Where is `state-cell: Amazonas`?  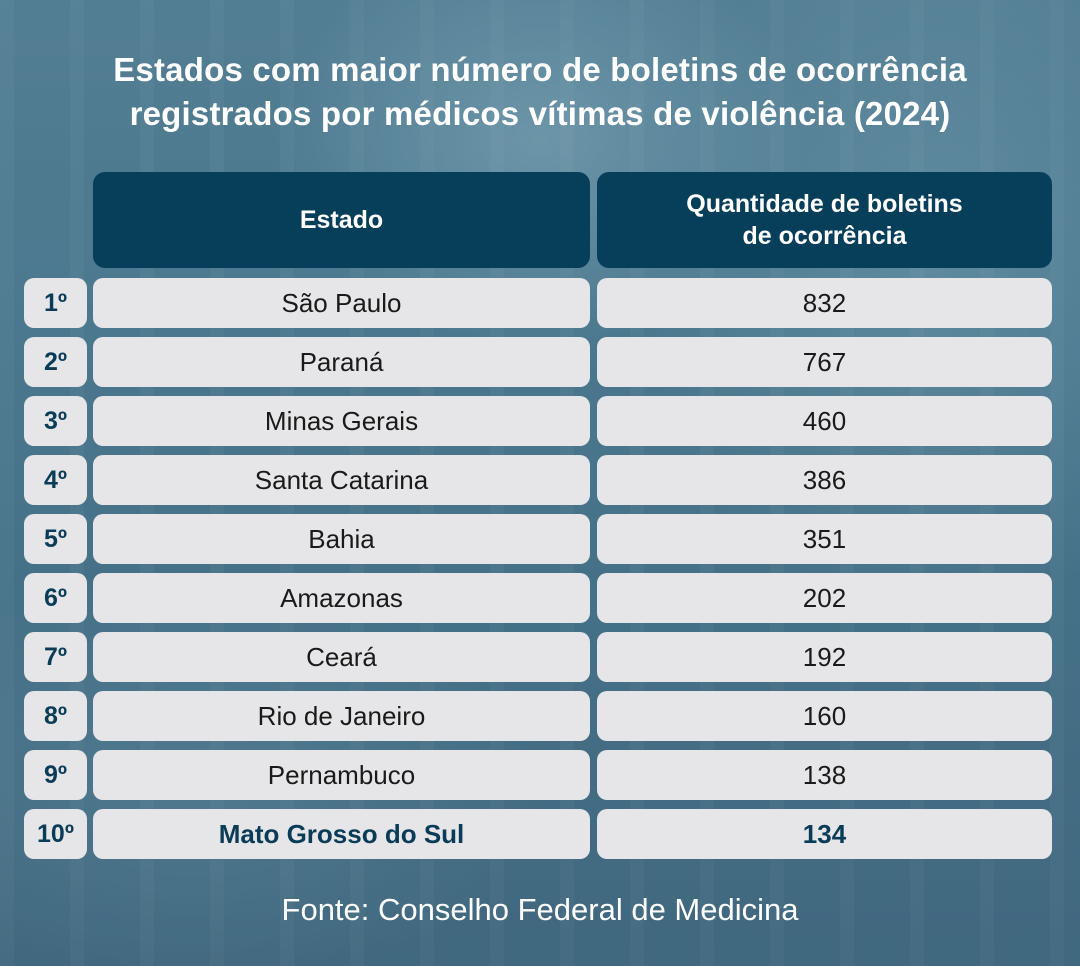
state-cell: Amazonas is located at coordinates (341, 598).